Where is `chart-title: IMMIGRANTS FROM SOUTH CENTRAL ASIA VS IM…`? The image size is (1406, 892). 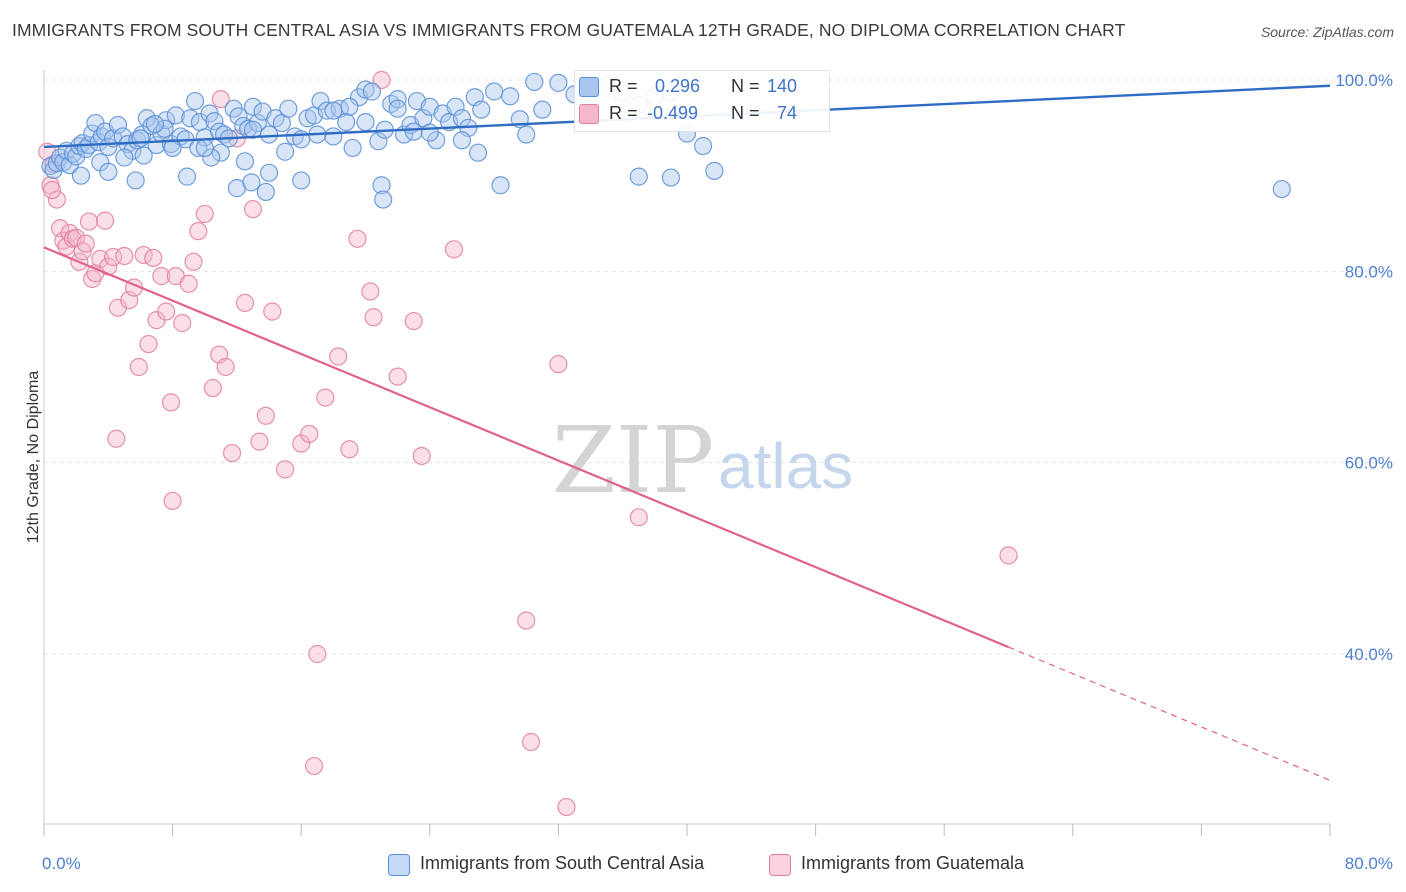 chart-title: IMMIGRANTS FROM SOUTH CENTRAL ASIA VS IM… is located at coordinates (569, 30).